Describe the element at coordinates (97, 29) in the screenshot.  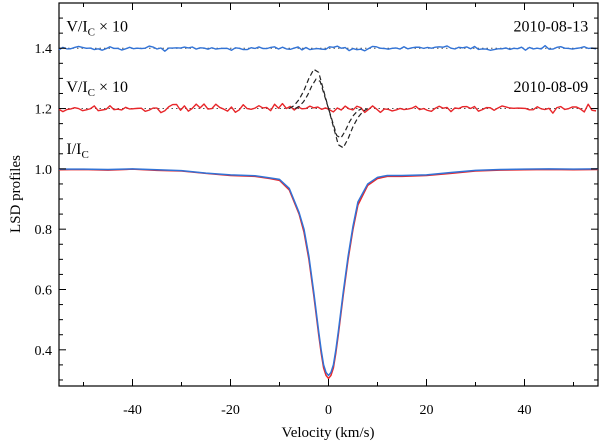
I see `annotation-0: V/IC × 10` at that location.